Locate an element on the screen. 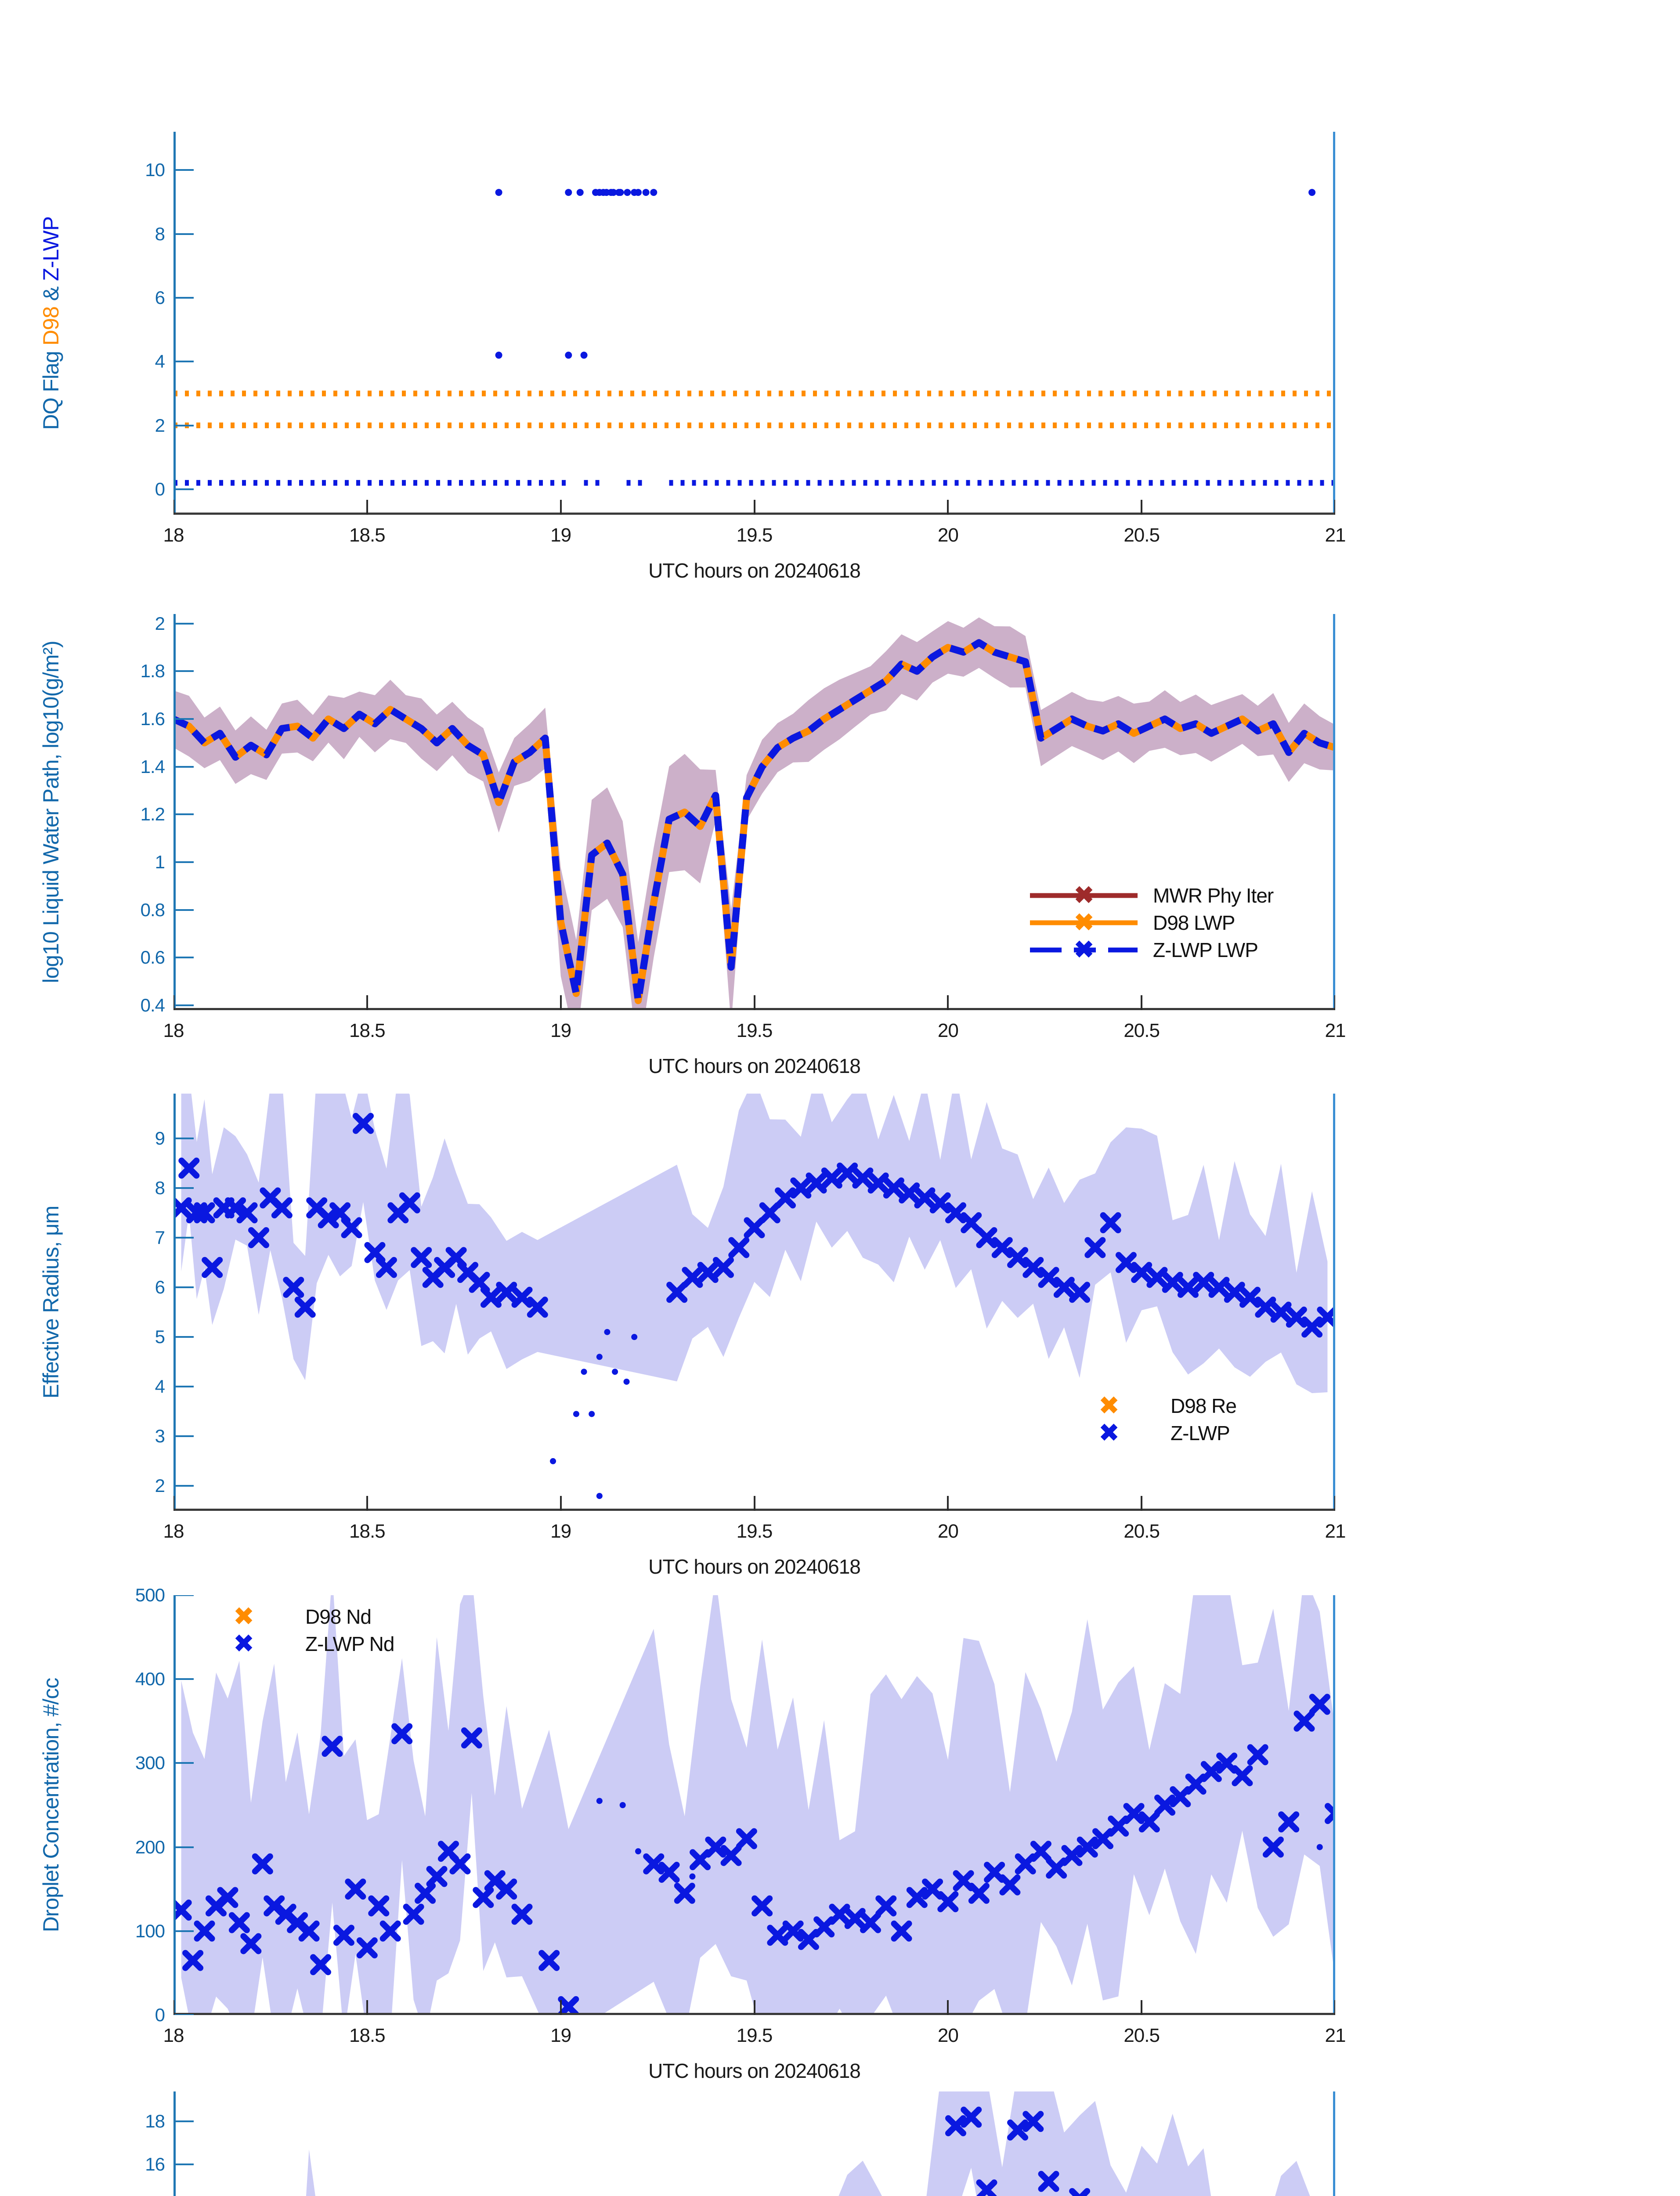 This screenshot has height=2196, width=1680. y-tick-label: 18 is located at coordinates (155, 2121).